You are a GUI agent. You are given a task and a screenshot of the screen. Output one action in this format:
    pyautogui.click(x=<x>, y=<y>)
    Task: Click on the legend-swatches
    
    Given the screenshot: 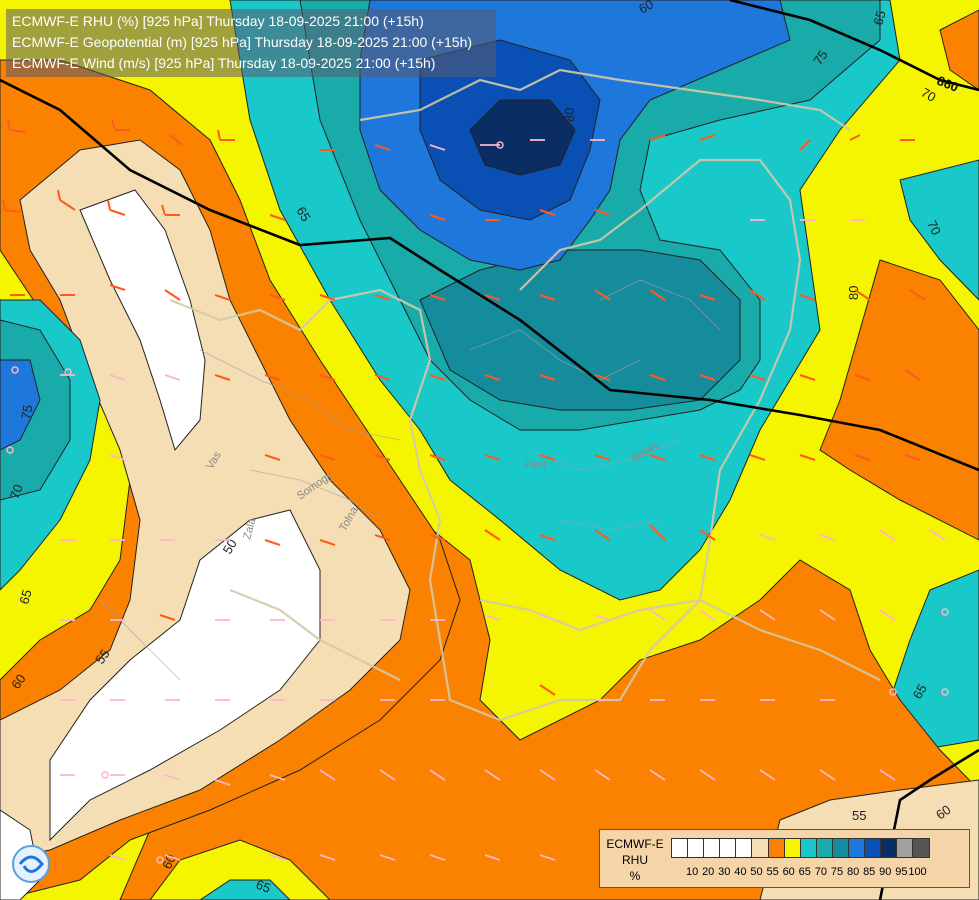 What is the action you would take?
    pyautogui.click(x=800, y=849)
    